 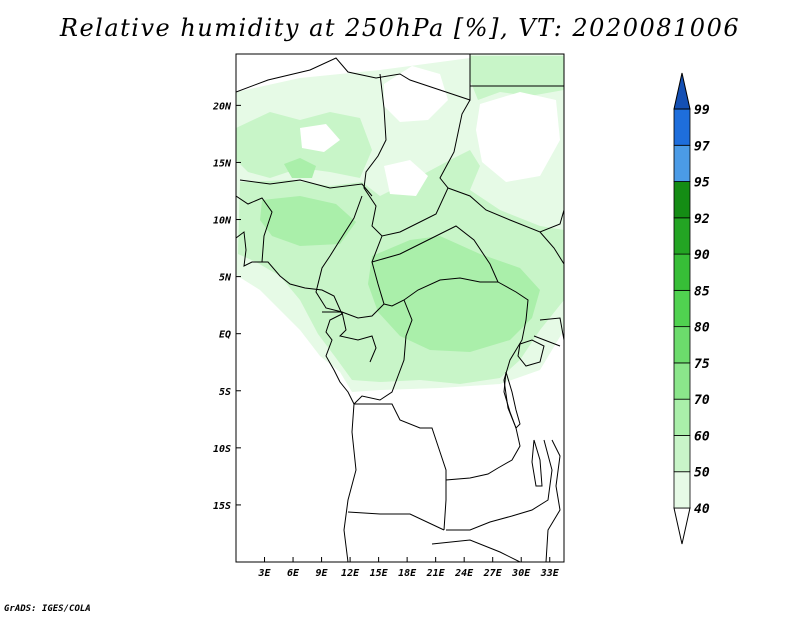 I want to click on colorbar-label: 92, so click(x=702, y=219).